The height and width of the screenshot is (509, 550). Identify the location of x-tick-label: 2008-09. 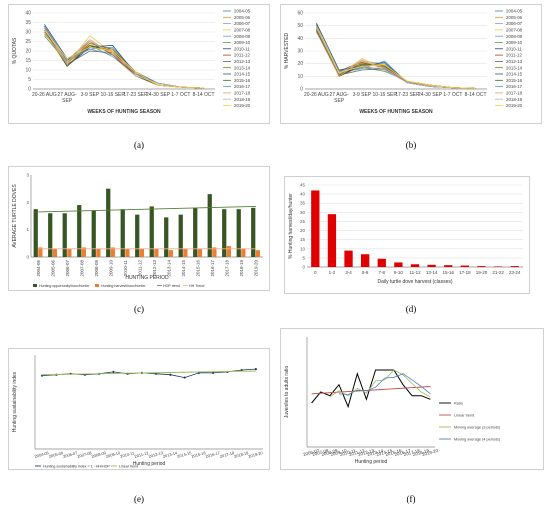
(96, 268).